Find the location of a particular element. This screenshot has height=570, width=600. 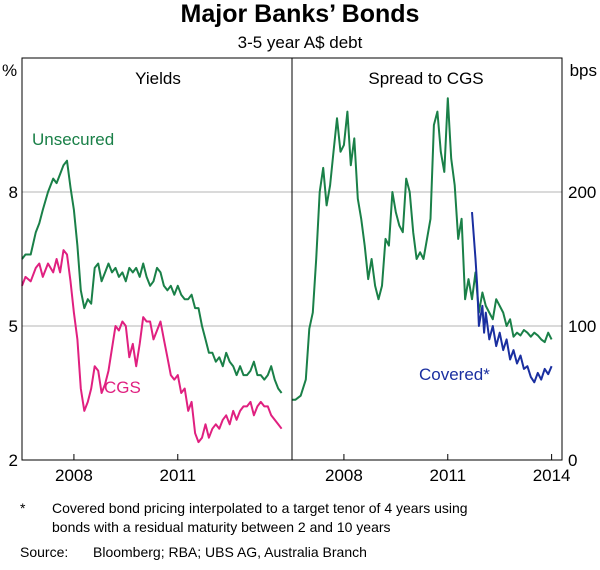

ytick-label-0-2: 8 is located at coordinates (13, 192).